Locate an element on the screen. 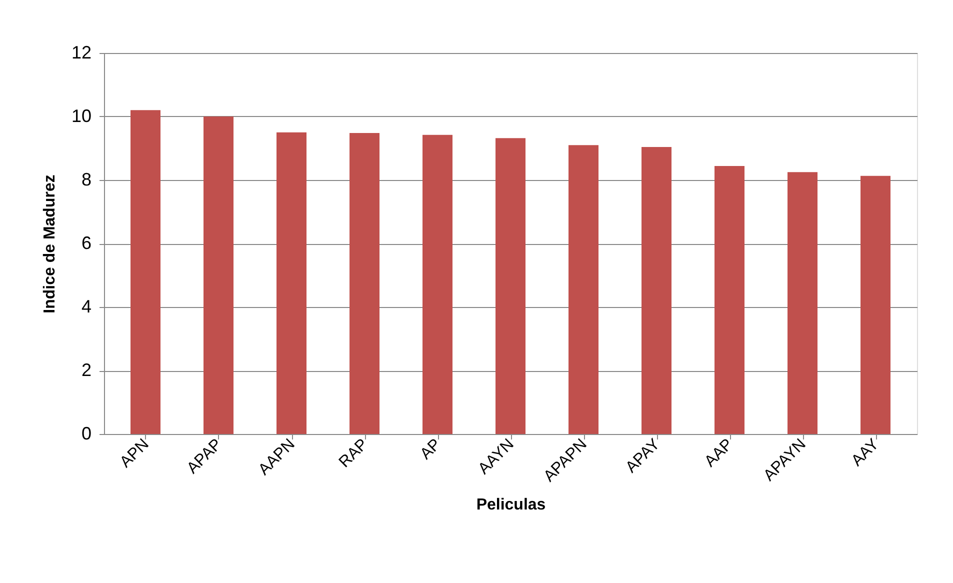 This screenshot has height=583, width=953. y-tick-label: 2 is located at coordinates (86, 370).